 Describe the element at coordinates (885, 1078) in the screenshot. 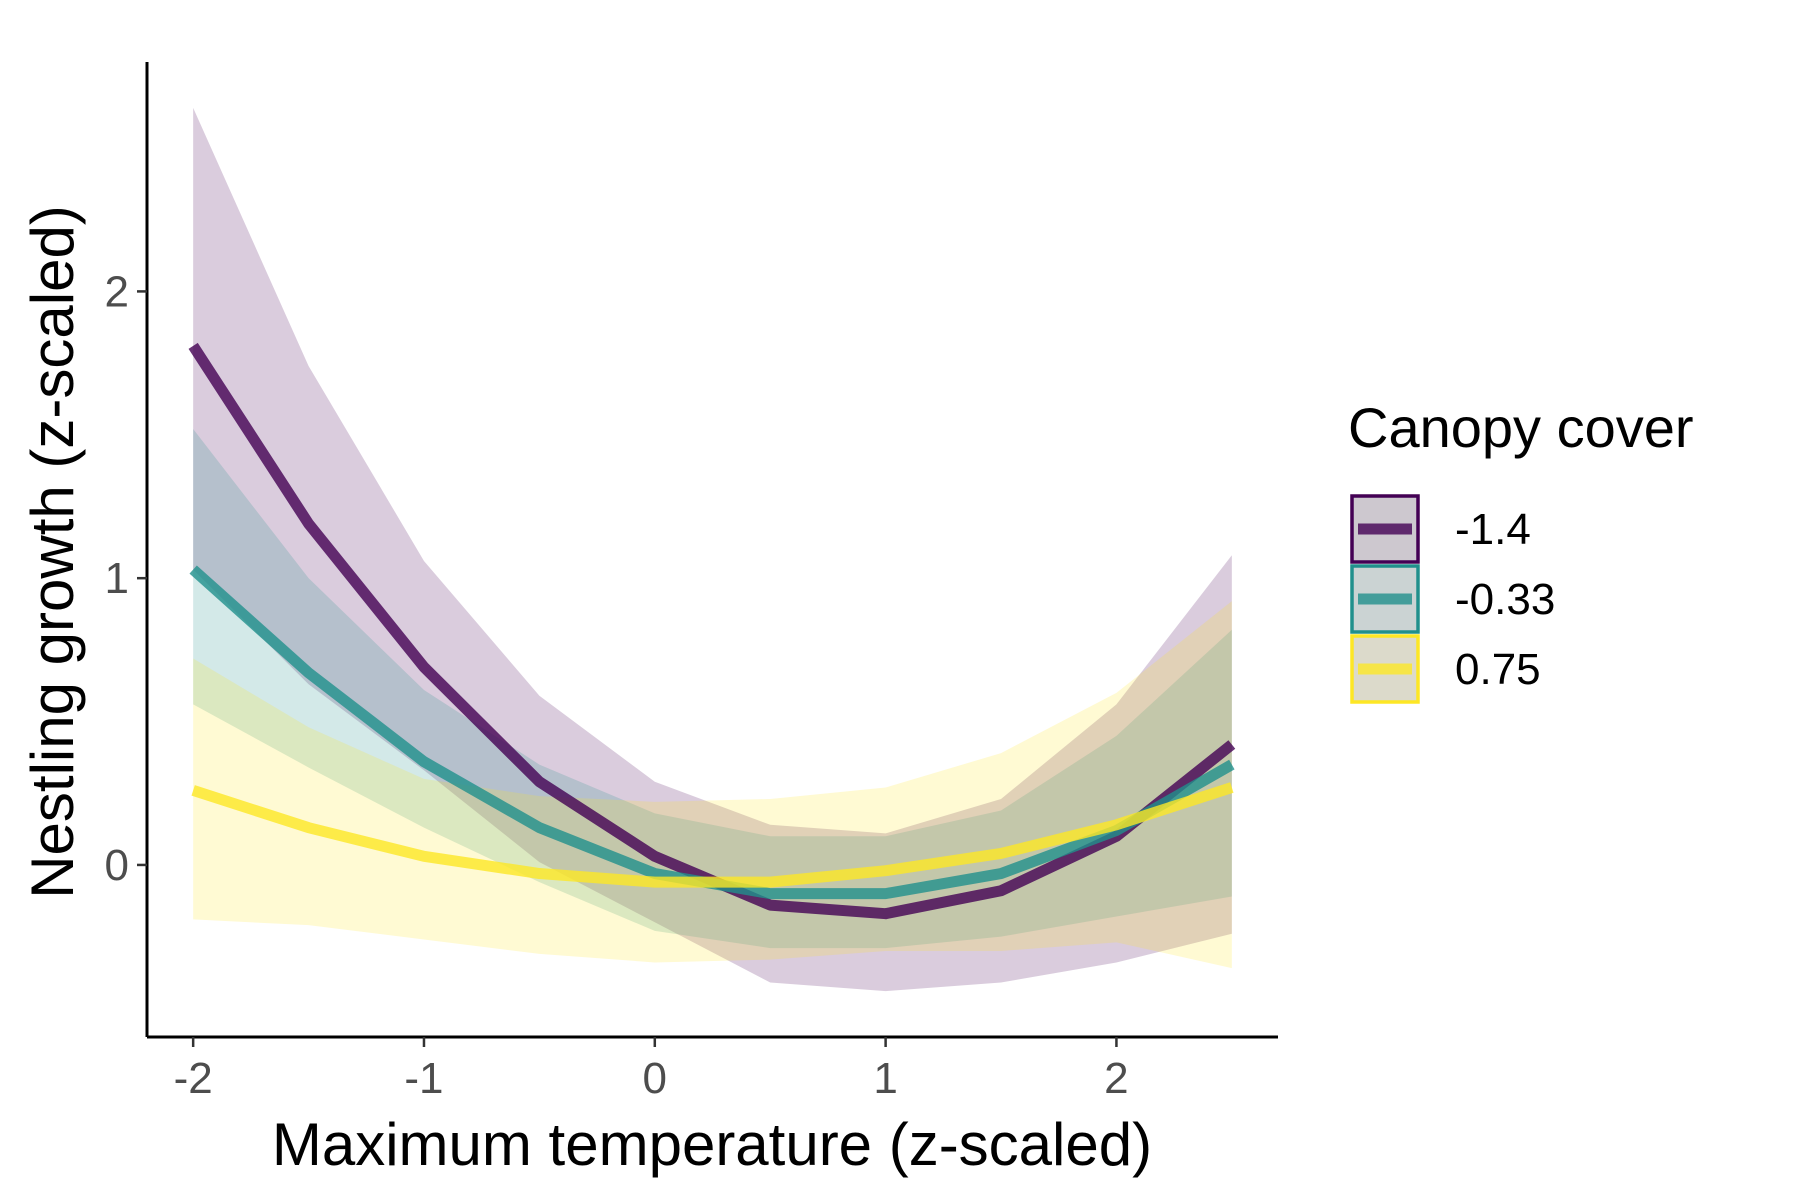

I see `x-tick-label: 1` at that location.